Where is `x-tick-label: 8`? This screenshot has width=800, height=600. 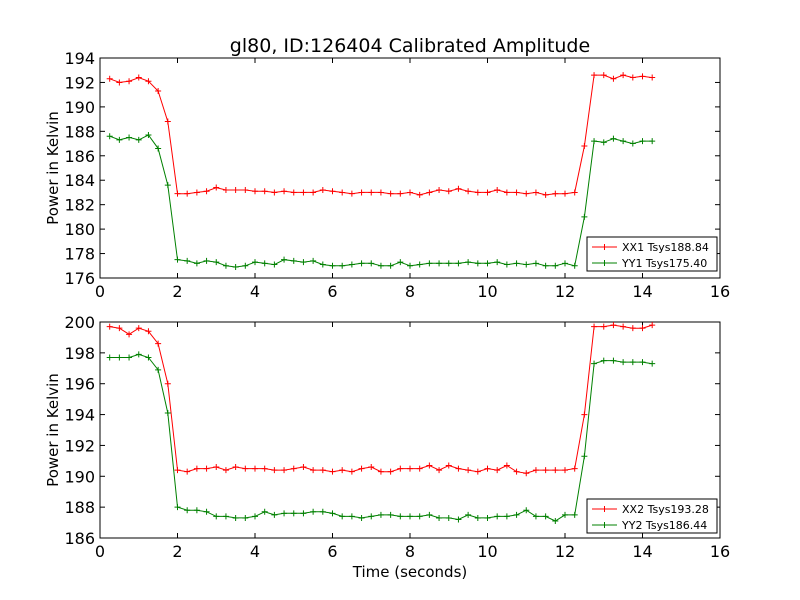
x-tick-label: 8 is located at coordinates (410, 551).